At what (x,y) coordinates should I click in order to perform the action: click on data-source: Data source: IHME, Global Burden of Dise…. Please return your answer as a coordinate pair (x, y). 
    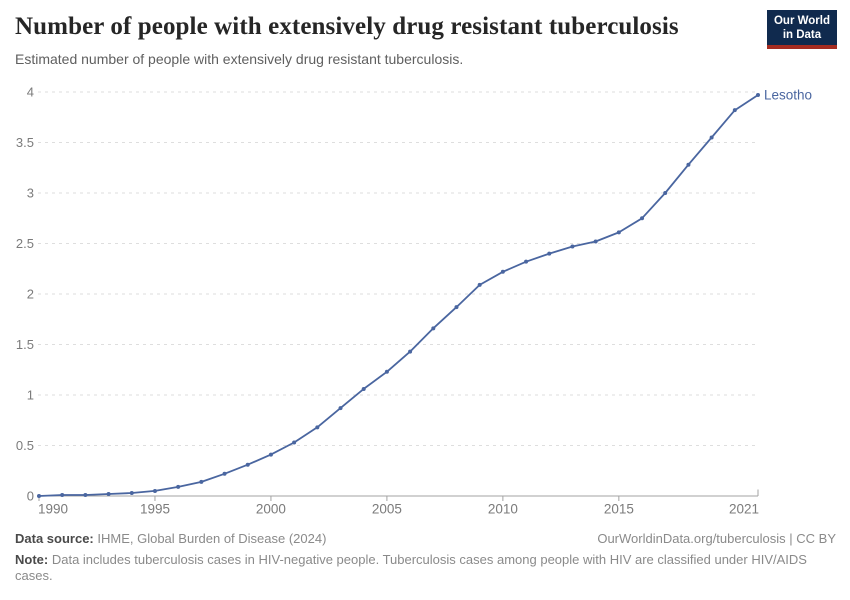
    Looking at the image, I should click on (170, 539).